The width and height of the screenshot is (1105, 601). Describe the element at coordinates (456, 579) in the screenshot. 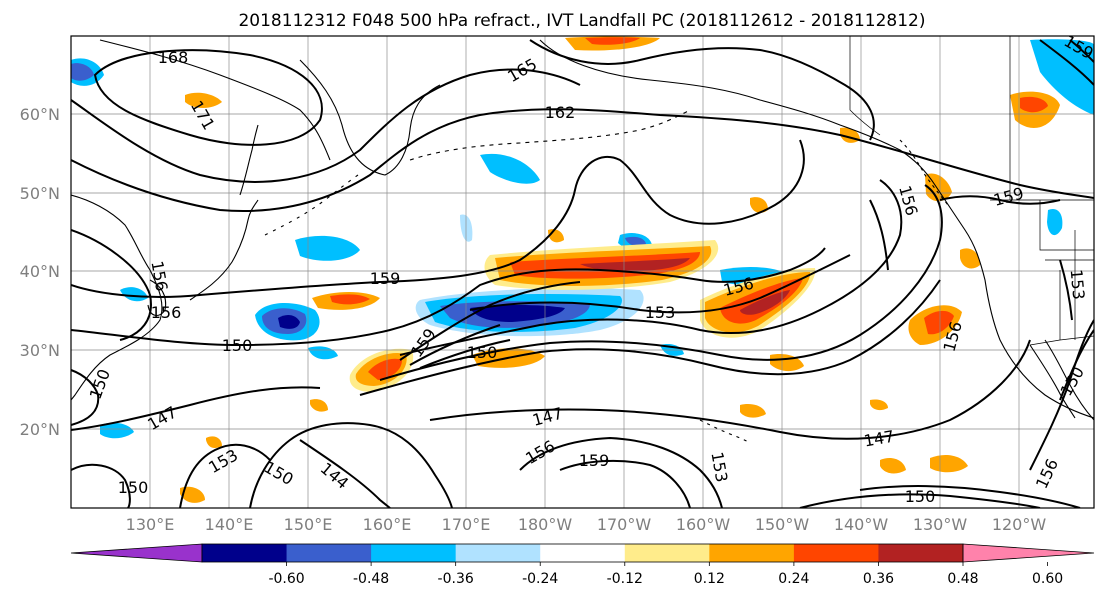

I see `colorbar-tick-label: -0.36` at that location.